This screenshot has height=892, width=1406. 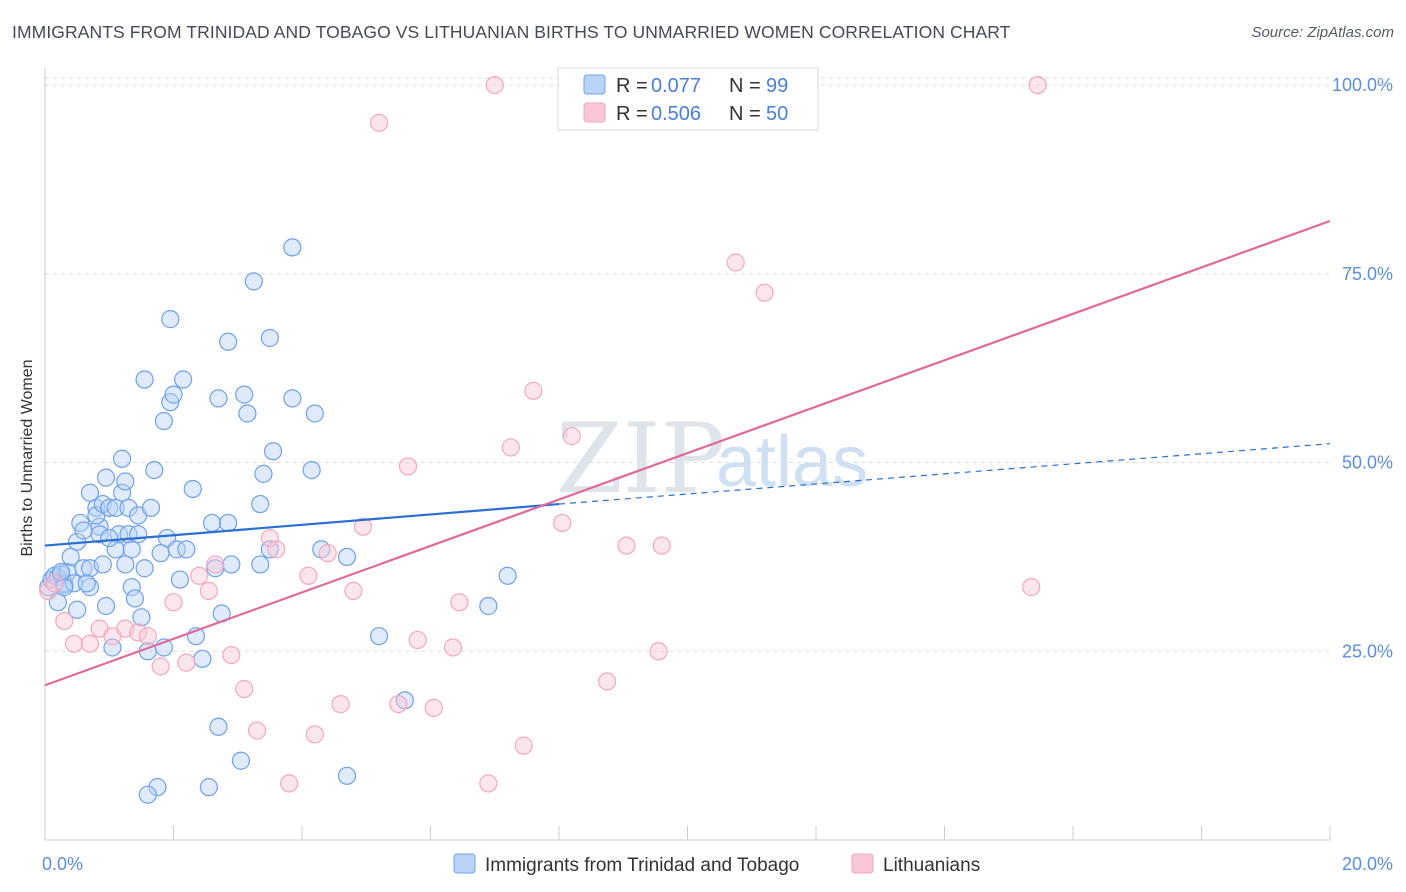 I want to click on source-credit: Source: ZipAtlas.com, so click(x=1322, y=32).